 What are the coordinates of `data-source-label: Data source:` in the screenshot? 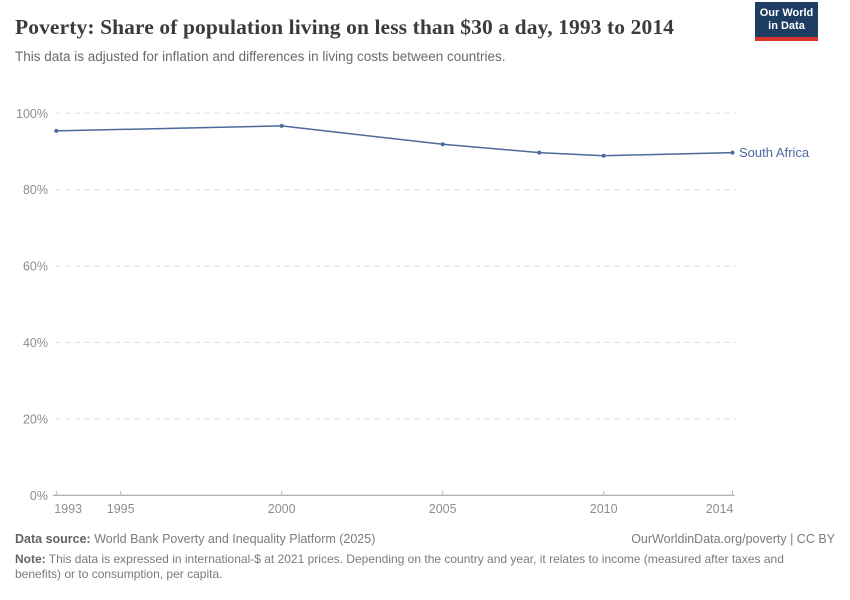 It's located at (53, 539).